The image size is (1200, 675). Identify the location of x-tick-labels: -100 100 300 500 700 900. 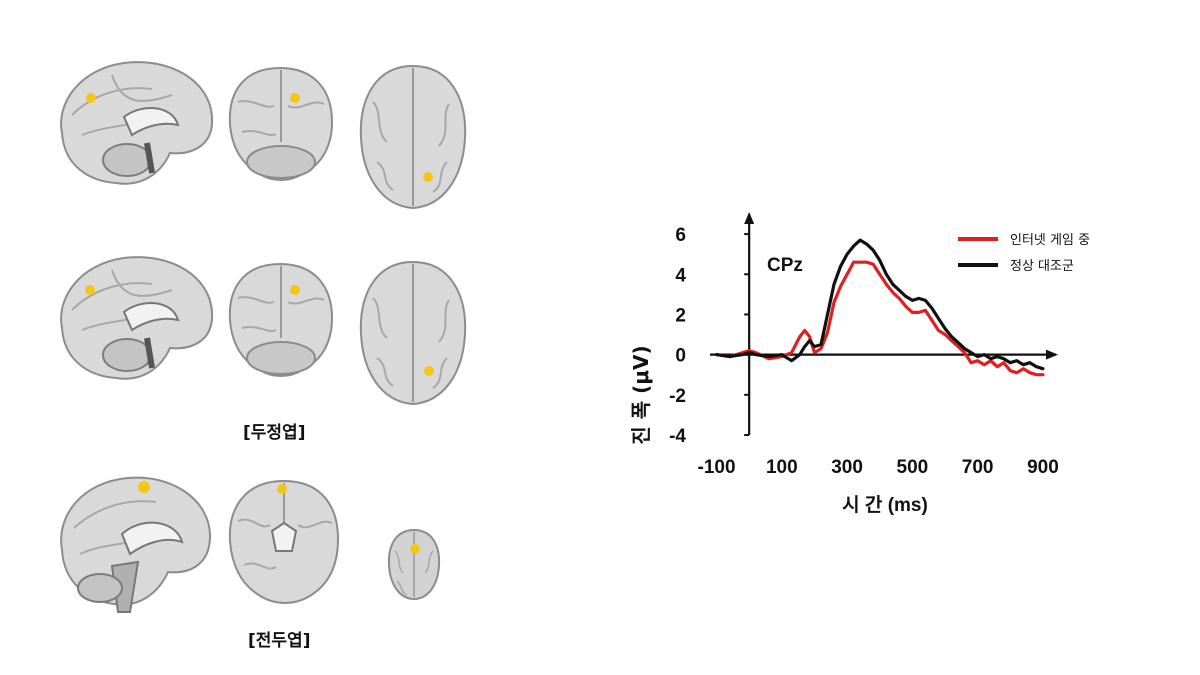
(878, 467).